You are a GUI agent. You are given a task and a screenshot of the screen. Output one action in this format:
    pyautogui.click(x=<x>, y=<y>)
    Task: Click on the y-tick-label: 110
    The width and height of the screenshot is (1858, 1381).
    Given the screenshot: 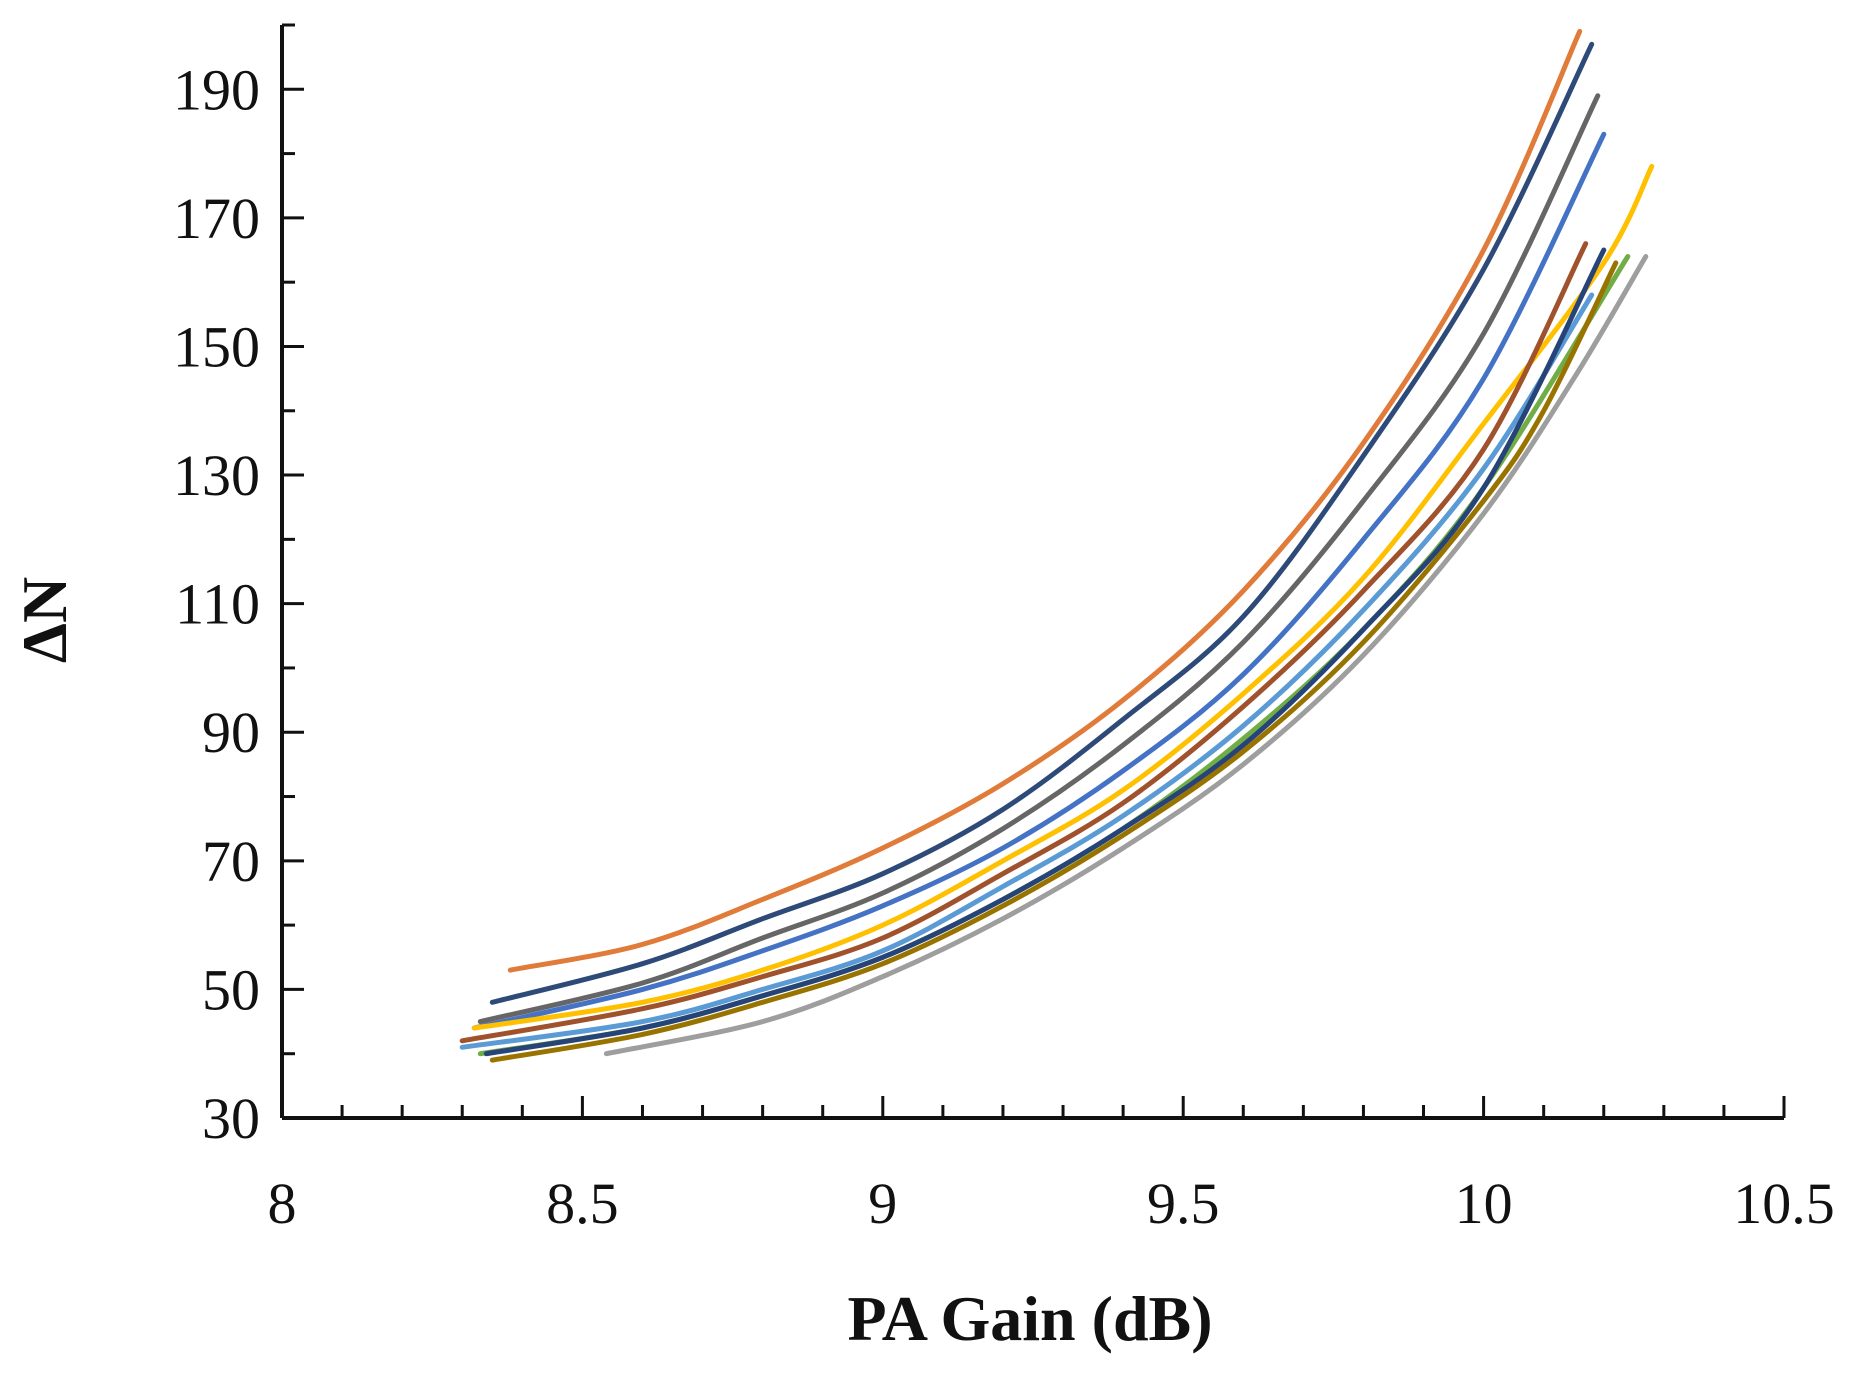 What is the action you would take?
    pyautogui.click(x=217, y=604)
    